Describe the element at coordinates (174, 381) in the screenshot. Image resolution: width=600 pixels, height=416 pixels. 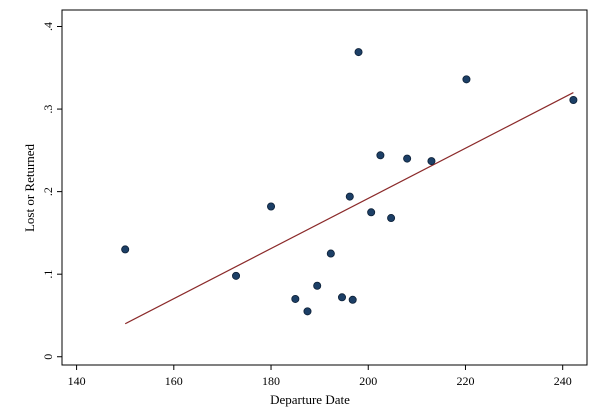
I see `x-tick-label: 160` at that location.